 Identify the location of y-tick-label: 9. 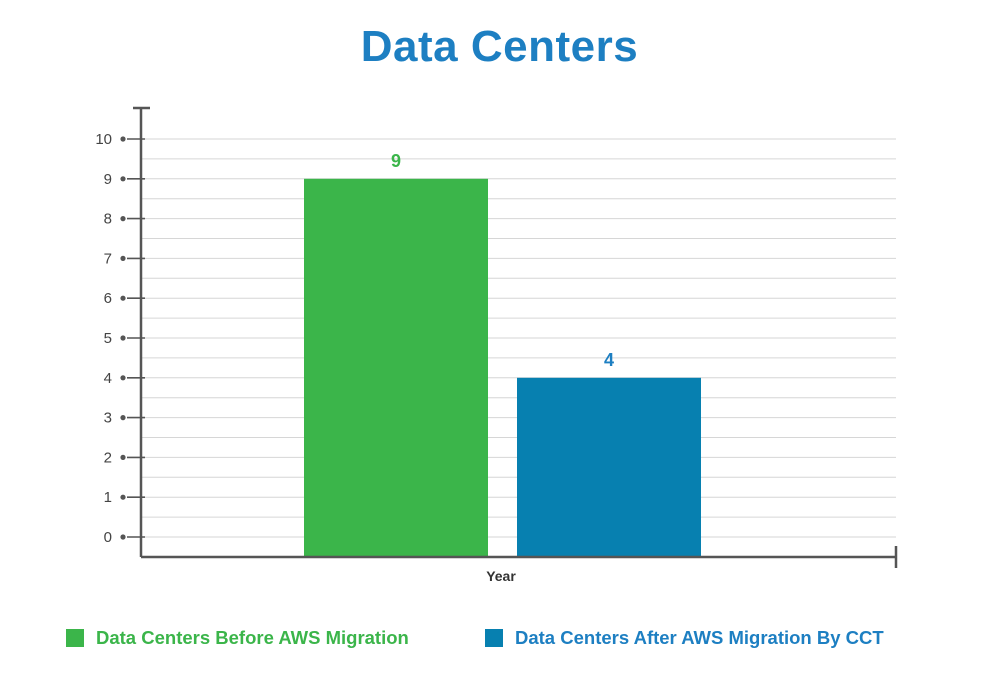
(108, 179).